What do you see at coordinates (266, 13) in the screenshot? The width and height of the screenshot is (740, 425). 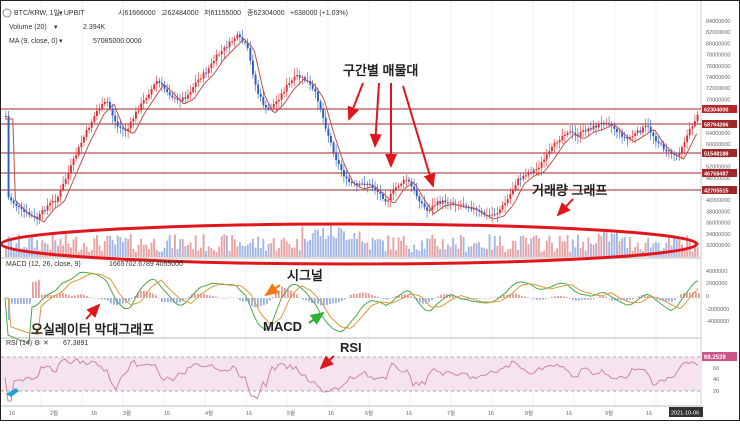 I see `ohlc-close: 종62304000` at bounding box center [266, 13].